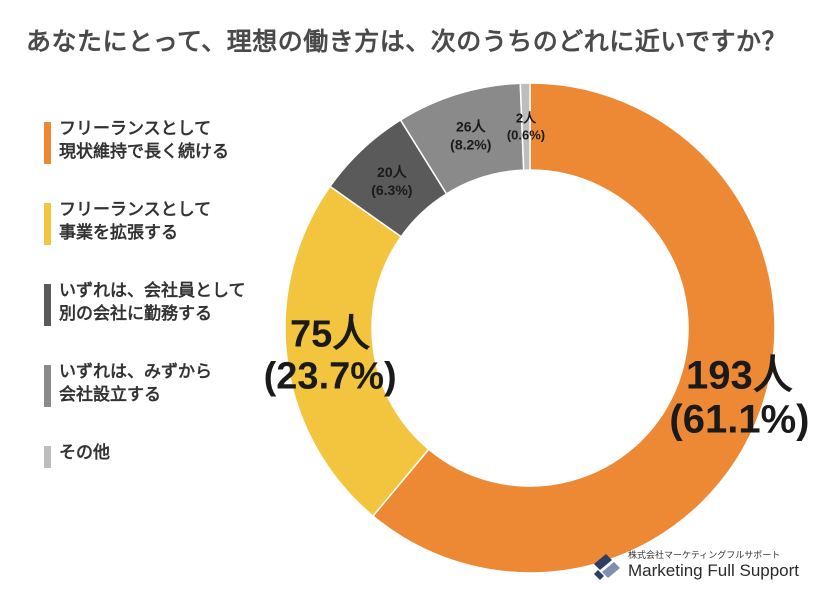  I want to click on brand-subtitle: 株式会社マーケティングフルサポート, so click(704, 556).